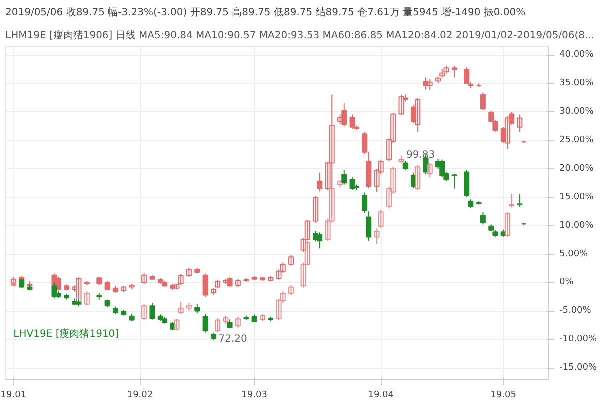 This screenshot has height=400, width=600. I want to click on y-tick-label: -10.00%, so click(579, 339).